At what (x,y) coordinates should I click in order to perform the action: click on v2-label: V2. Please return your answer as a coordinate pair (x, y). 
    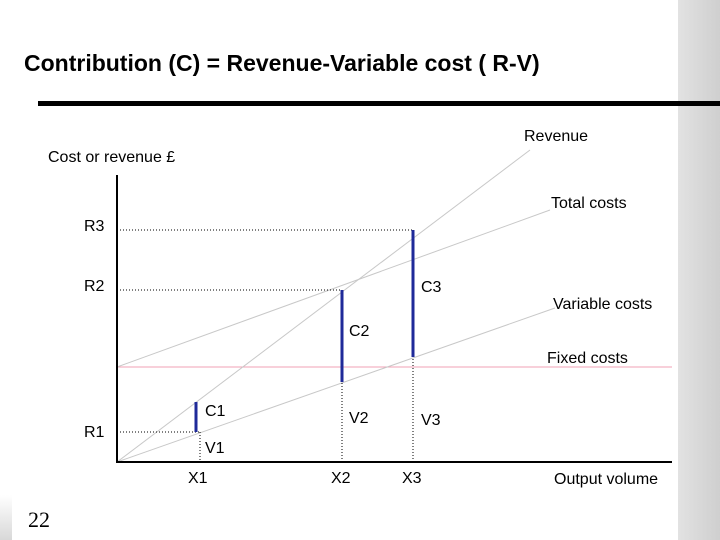
    Looking at the image, I should click on (359, 418).